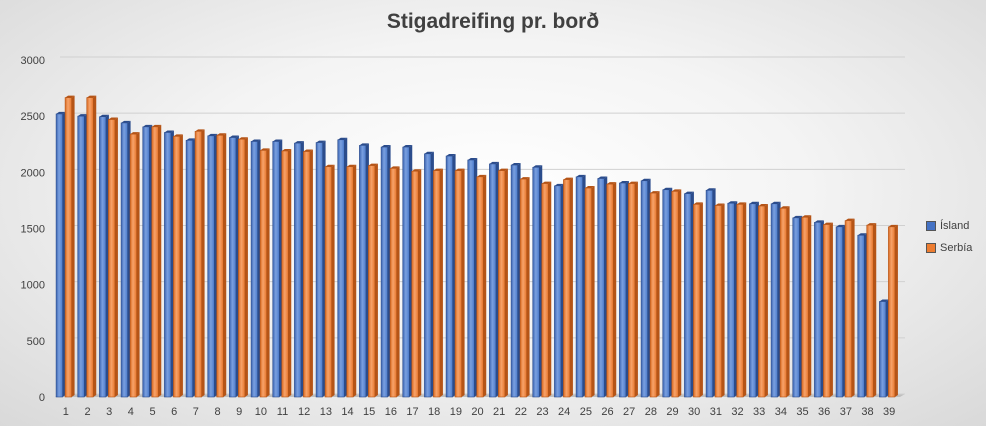  I want to click on legend: Ísland Serbía, so click(949, 237).